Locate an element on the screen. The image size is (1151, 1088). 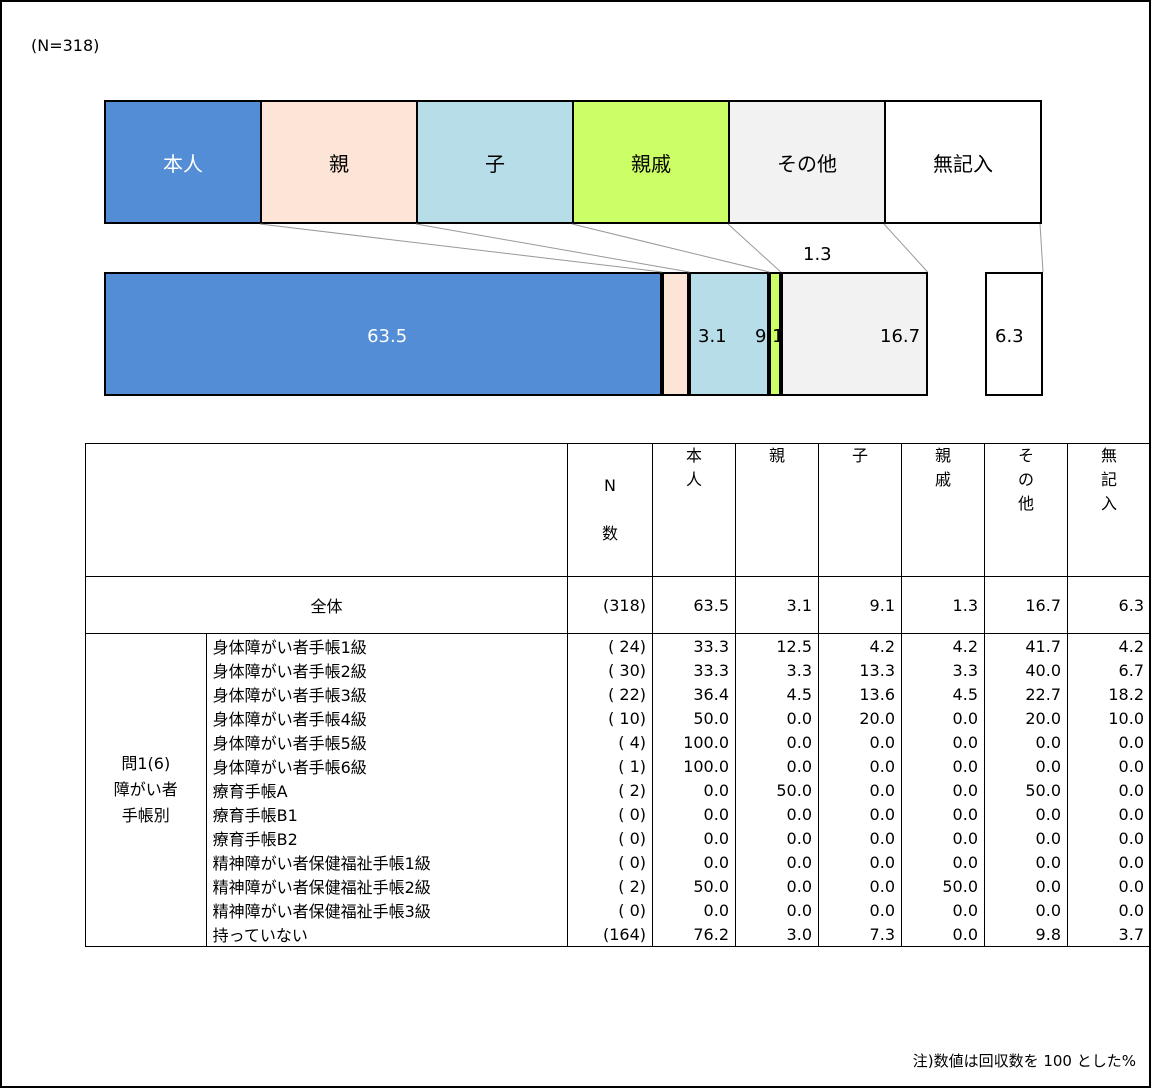
row-value-5: 9.8 is located at coordinates (1026, 934).